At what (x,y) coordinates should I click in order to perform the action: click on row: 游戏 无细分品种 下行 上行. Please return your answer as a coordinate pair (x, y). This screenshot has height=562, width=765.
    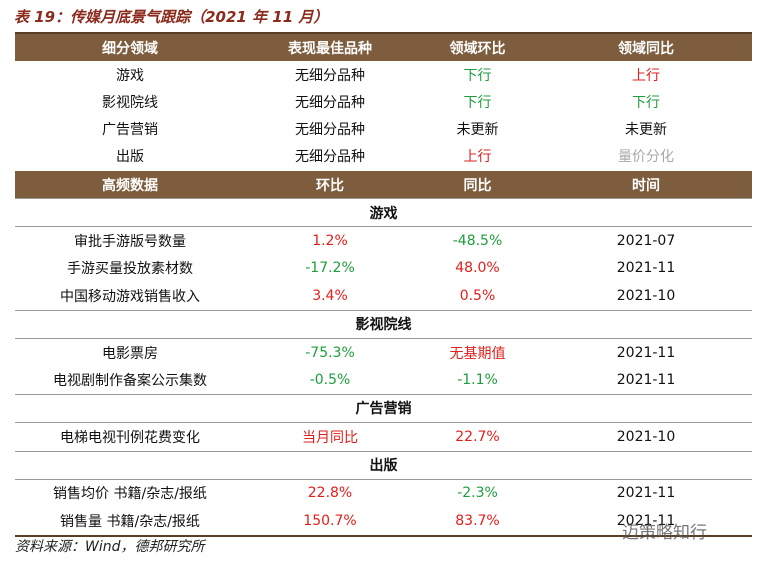
    Looking at the image, I should click on (383, 74).